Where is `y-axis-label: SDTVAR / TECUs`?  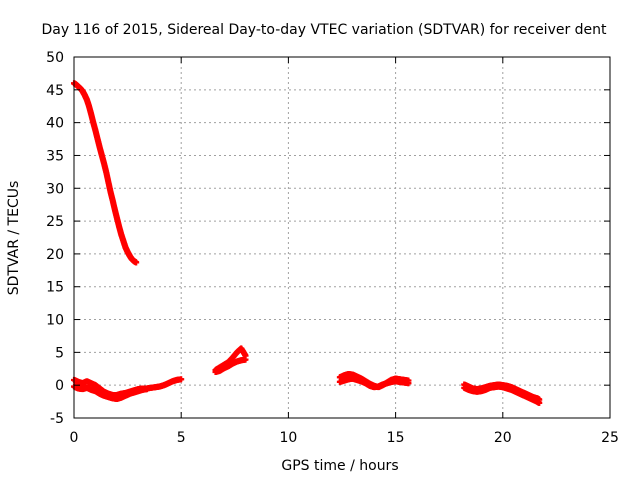
y-axis-label: SDTVAR / TECUs is located at coordinates (14, 238).